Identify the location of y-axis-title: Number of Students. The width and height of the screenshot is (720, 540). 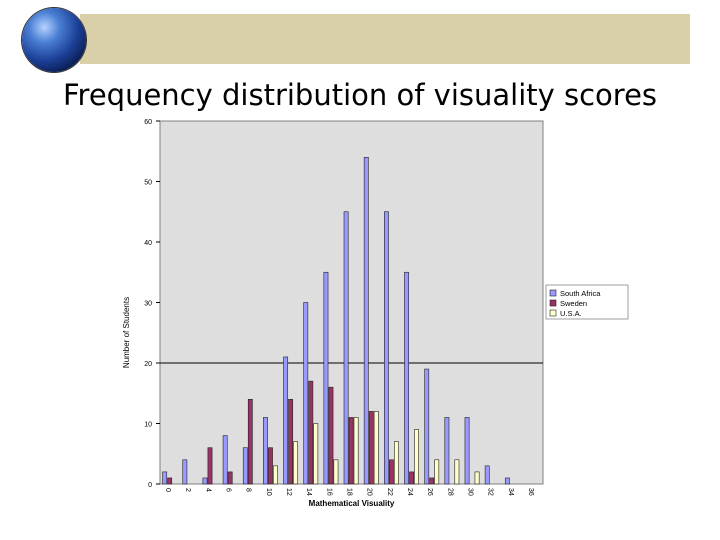
(126, 332).